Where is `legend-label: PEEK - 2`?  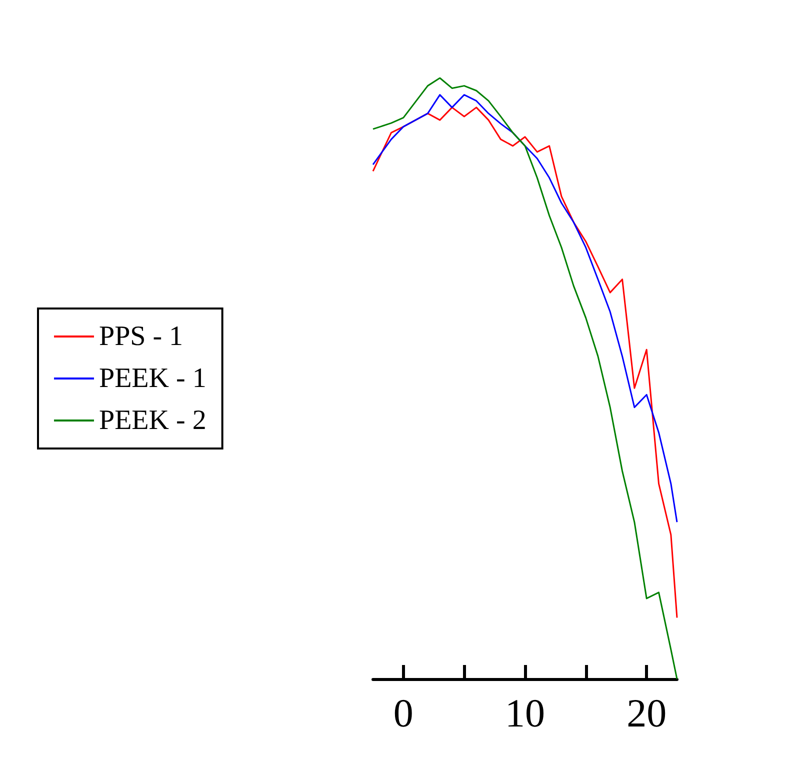
legend-label: PEEK - 2 is located at coordinates (152, 420).